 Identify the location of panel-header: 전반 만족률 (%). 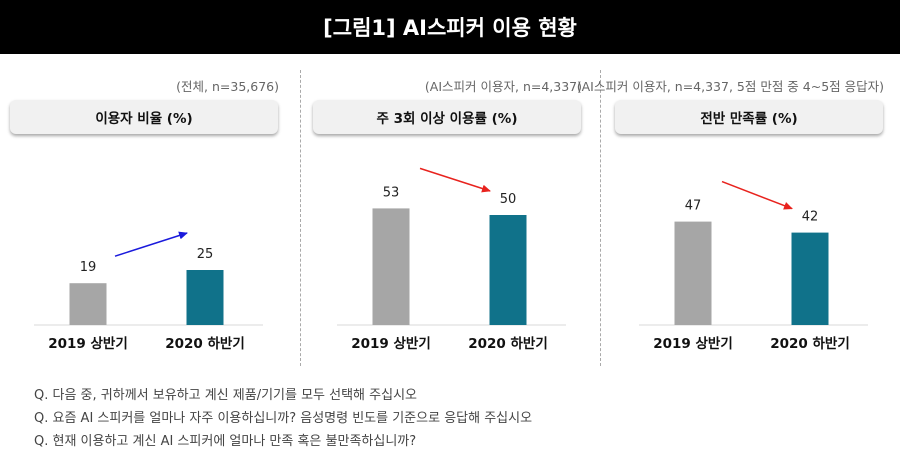
(749, 117).